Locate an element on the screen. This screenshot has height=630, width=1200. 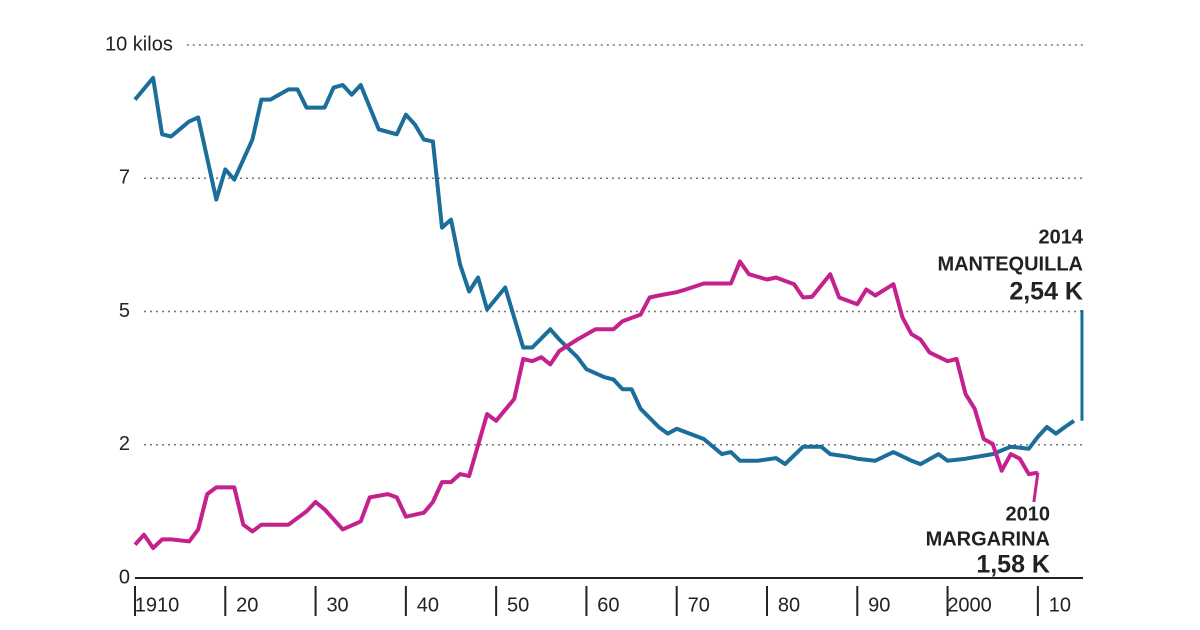
annotation-pointer is located at coordinates (1036, 487).